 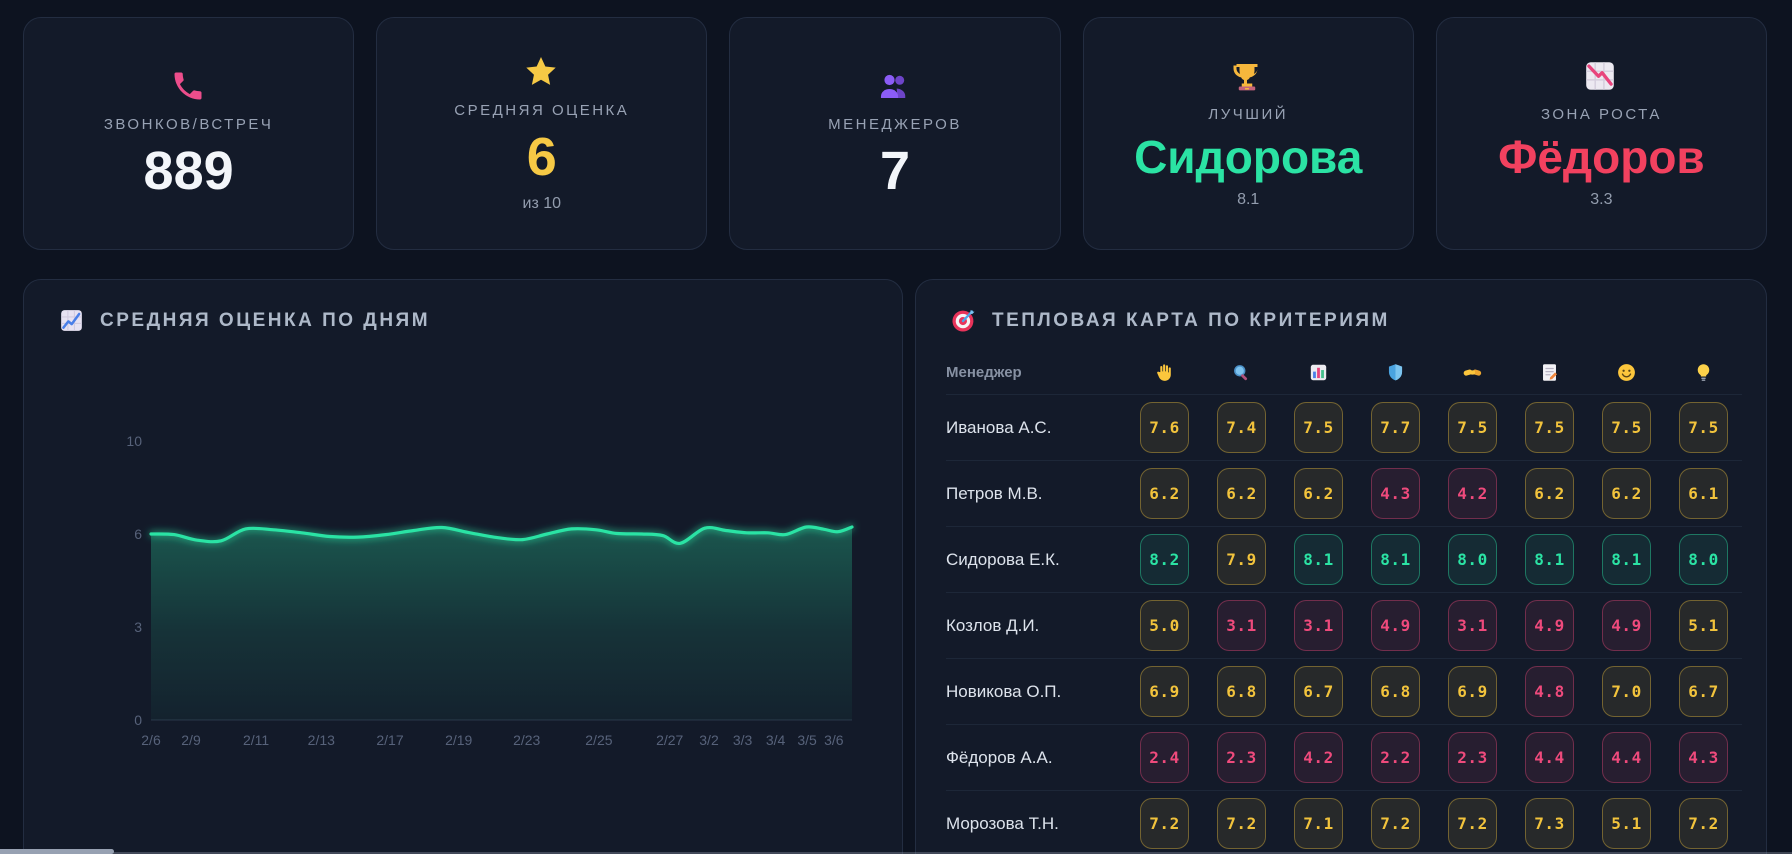 What do you see at coordinates (1395, 757) in the screenshot?
I see `heatmap-cell: 2.2` at bounding box center [1395, 757].